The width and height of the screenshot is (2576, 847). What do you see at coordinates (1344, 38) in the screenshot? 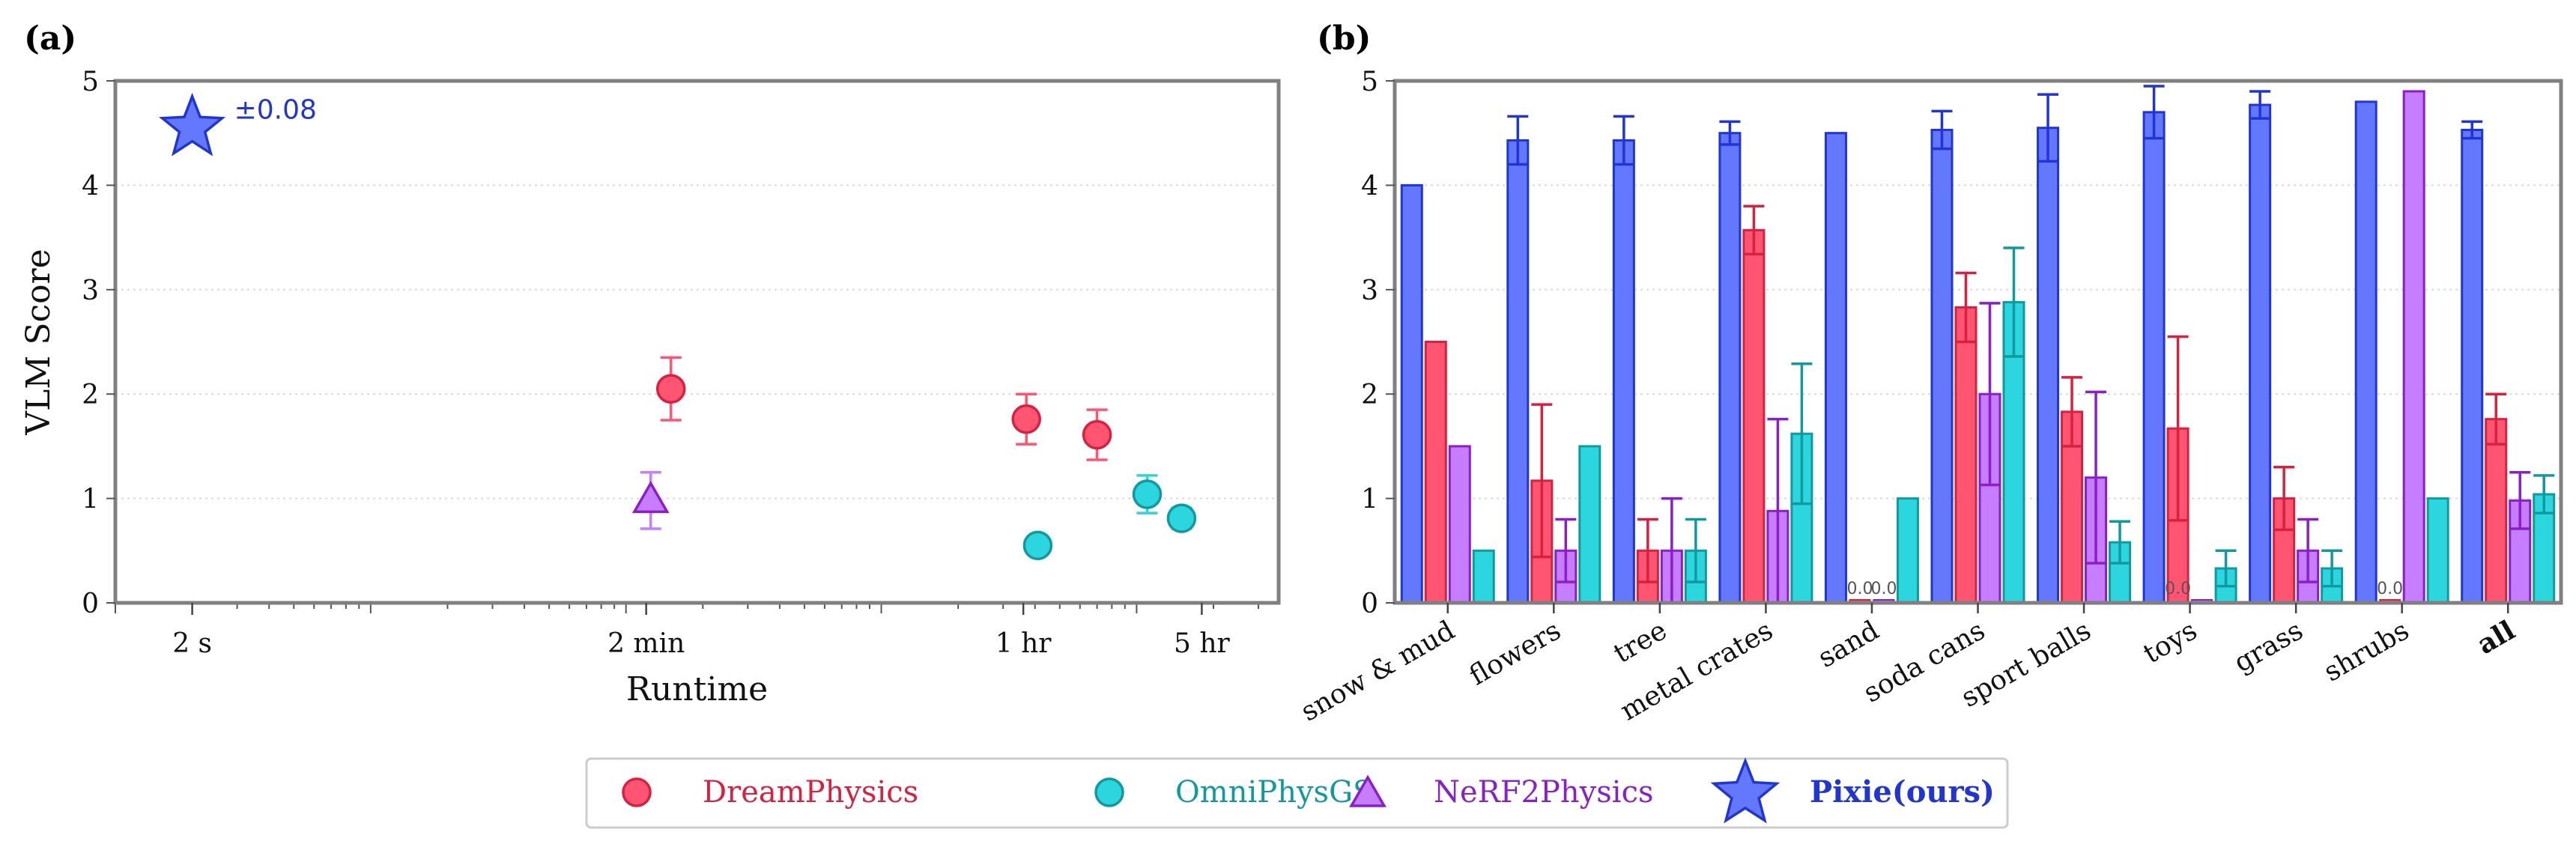
I see `panel-b-label: (b)` at bounding box center [1344, 38].